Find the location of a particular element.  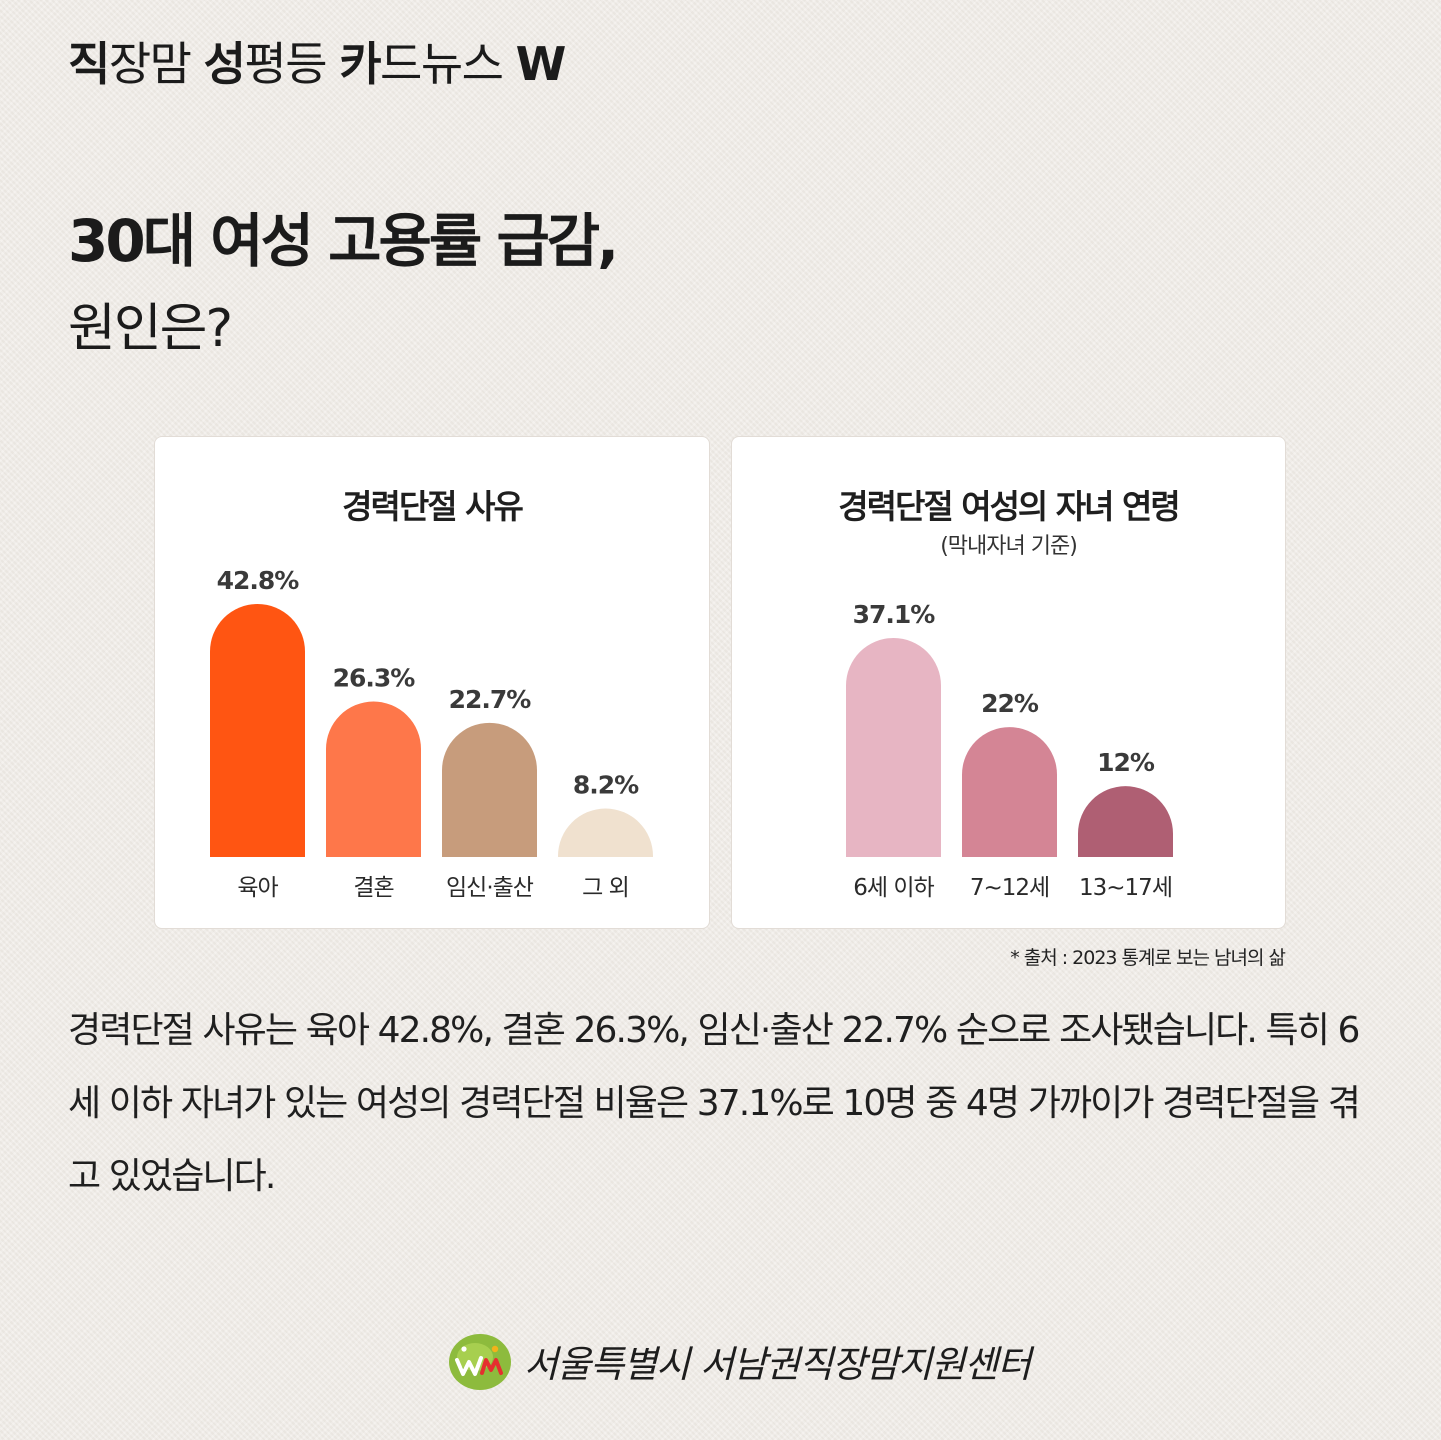

header-light-2: 평등 is located at coordinates (292, 64).